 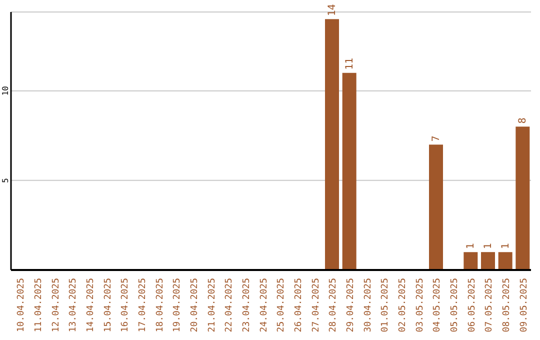 I want to click on x-tick-label: 02.05.2025, so click(x=403, y=305).